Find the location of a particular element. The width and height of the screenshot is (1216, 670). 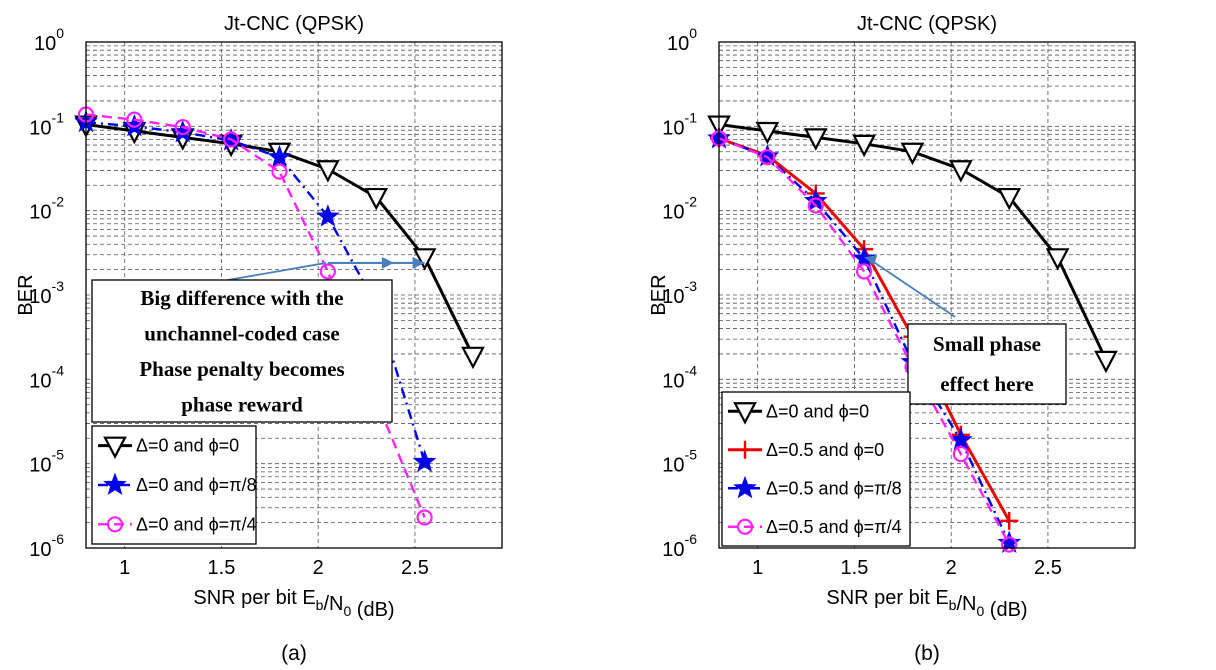

x-tick-label: 1 is located at coordinates (124, 568).